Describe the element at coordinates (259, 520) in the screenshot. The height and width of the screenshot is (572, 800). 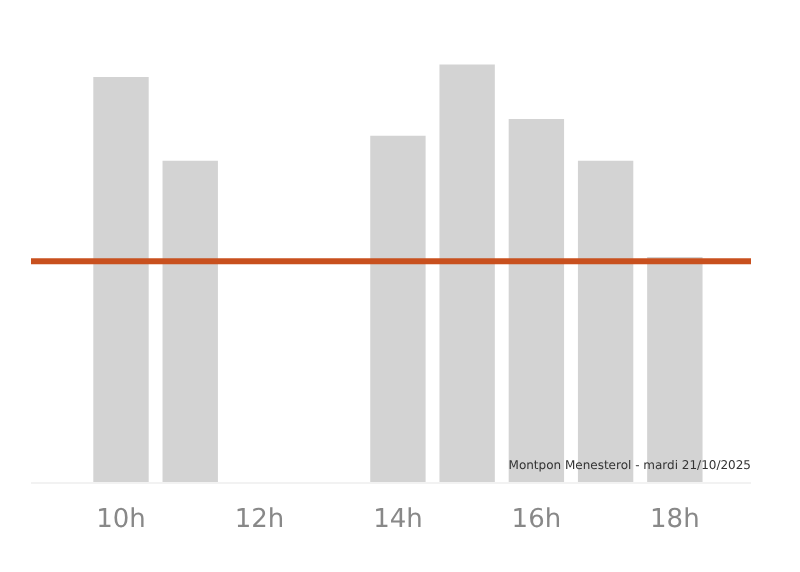
I see `x-tick-label: 12h` at that location.